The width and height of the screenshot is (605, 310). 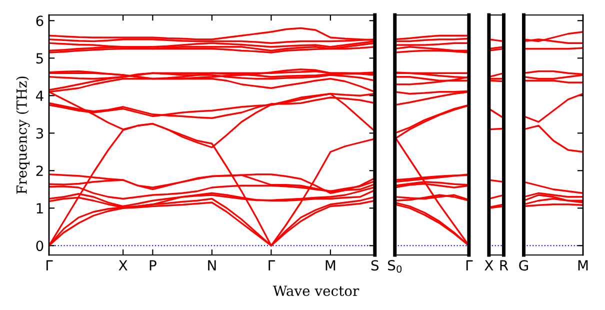 What do you see at coordinates (504, 265) in the screenshot?
I see `x-tick-label: R` at bounding box center [504, 265].